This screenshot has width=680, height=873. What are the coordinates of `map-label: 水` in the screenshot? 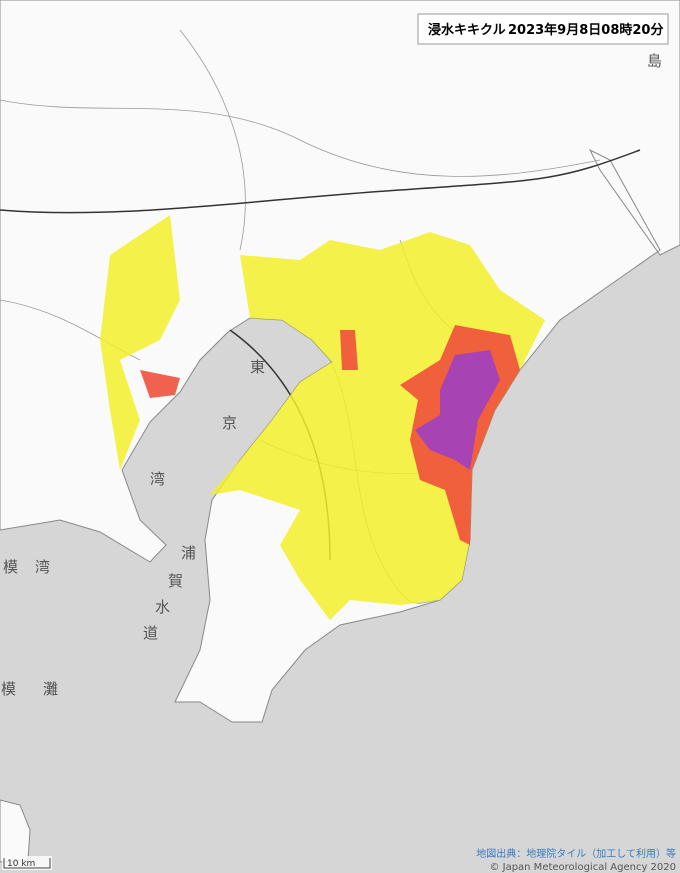 It's located at (162, 607).